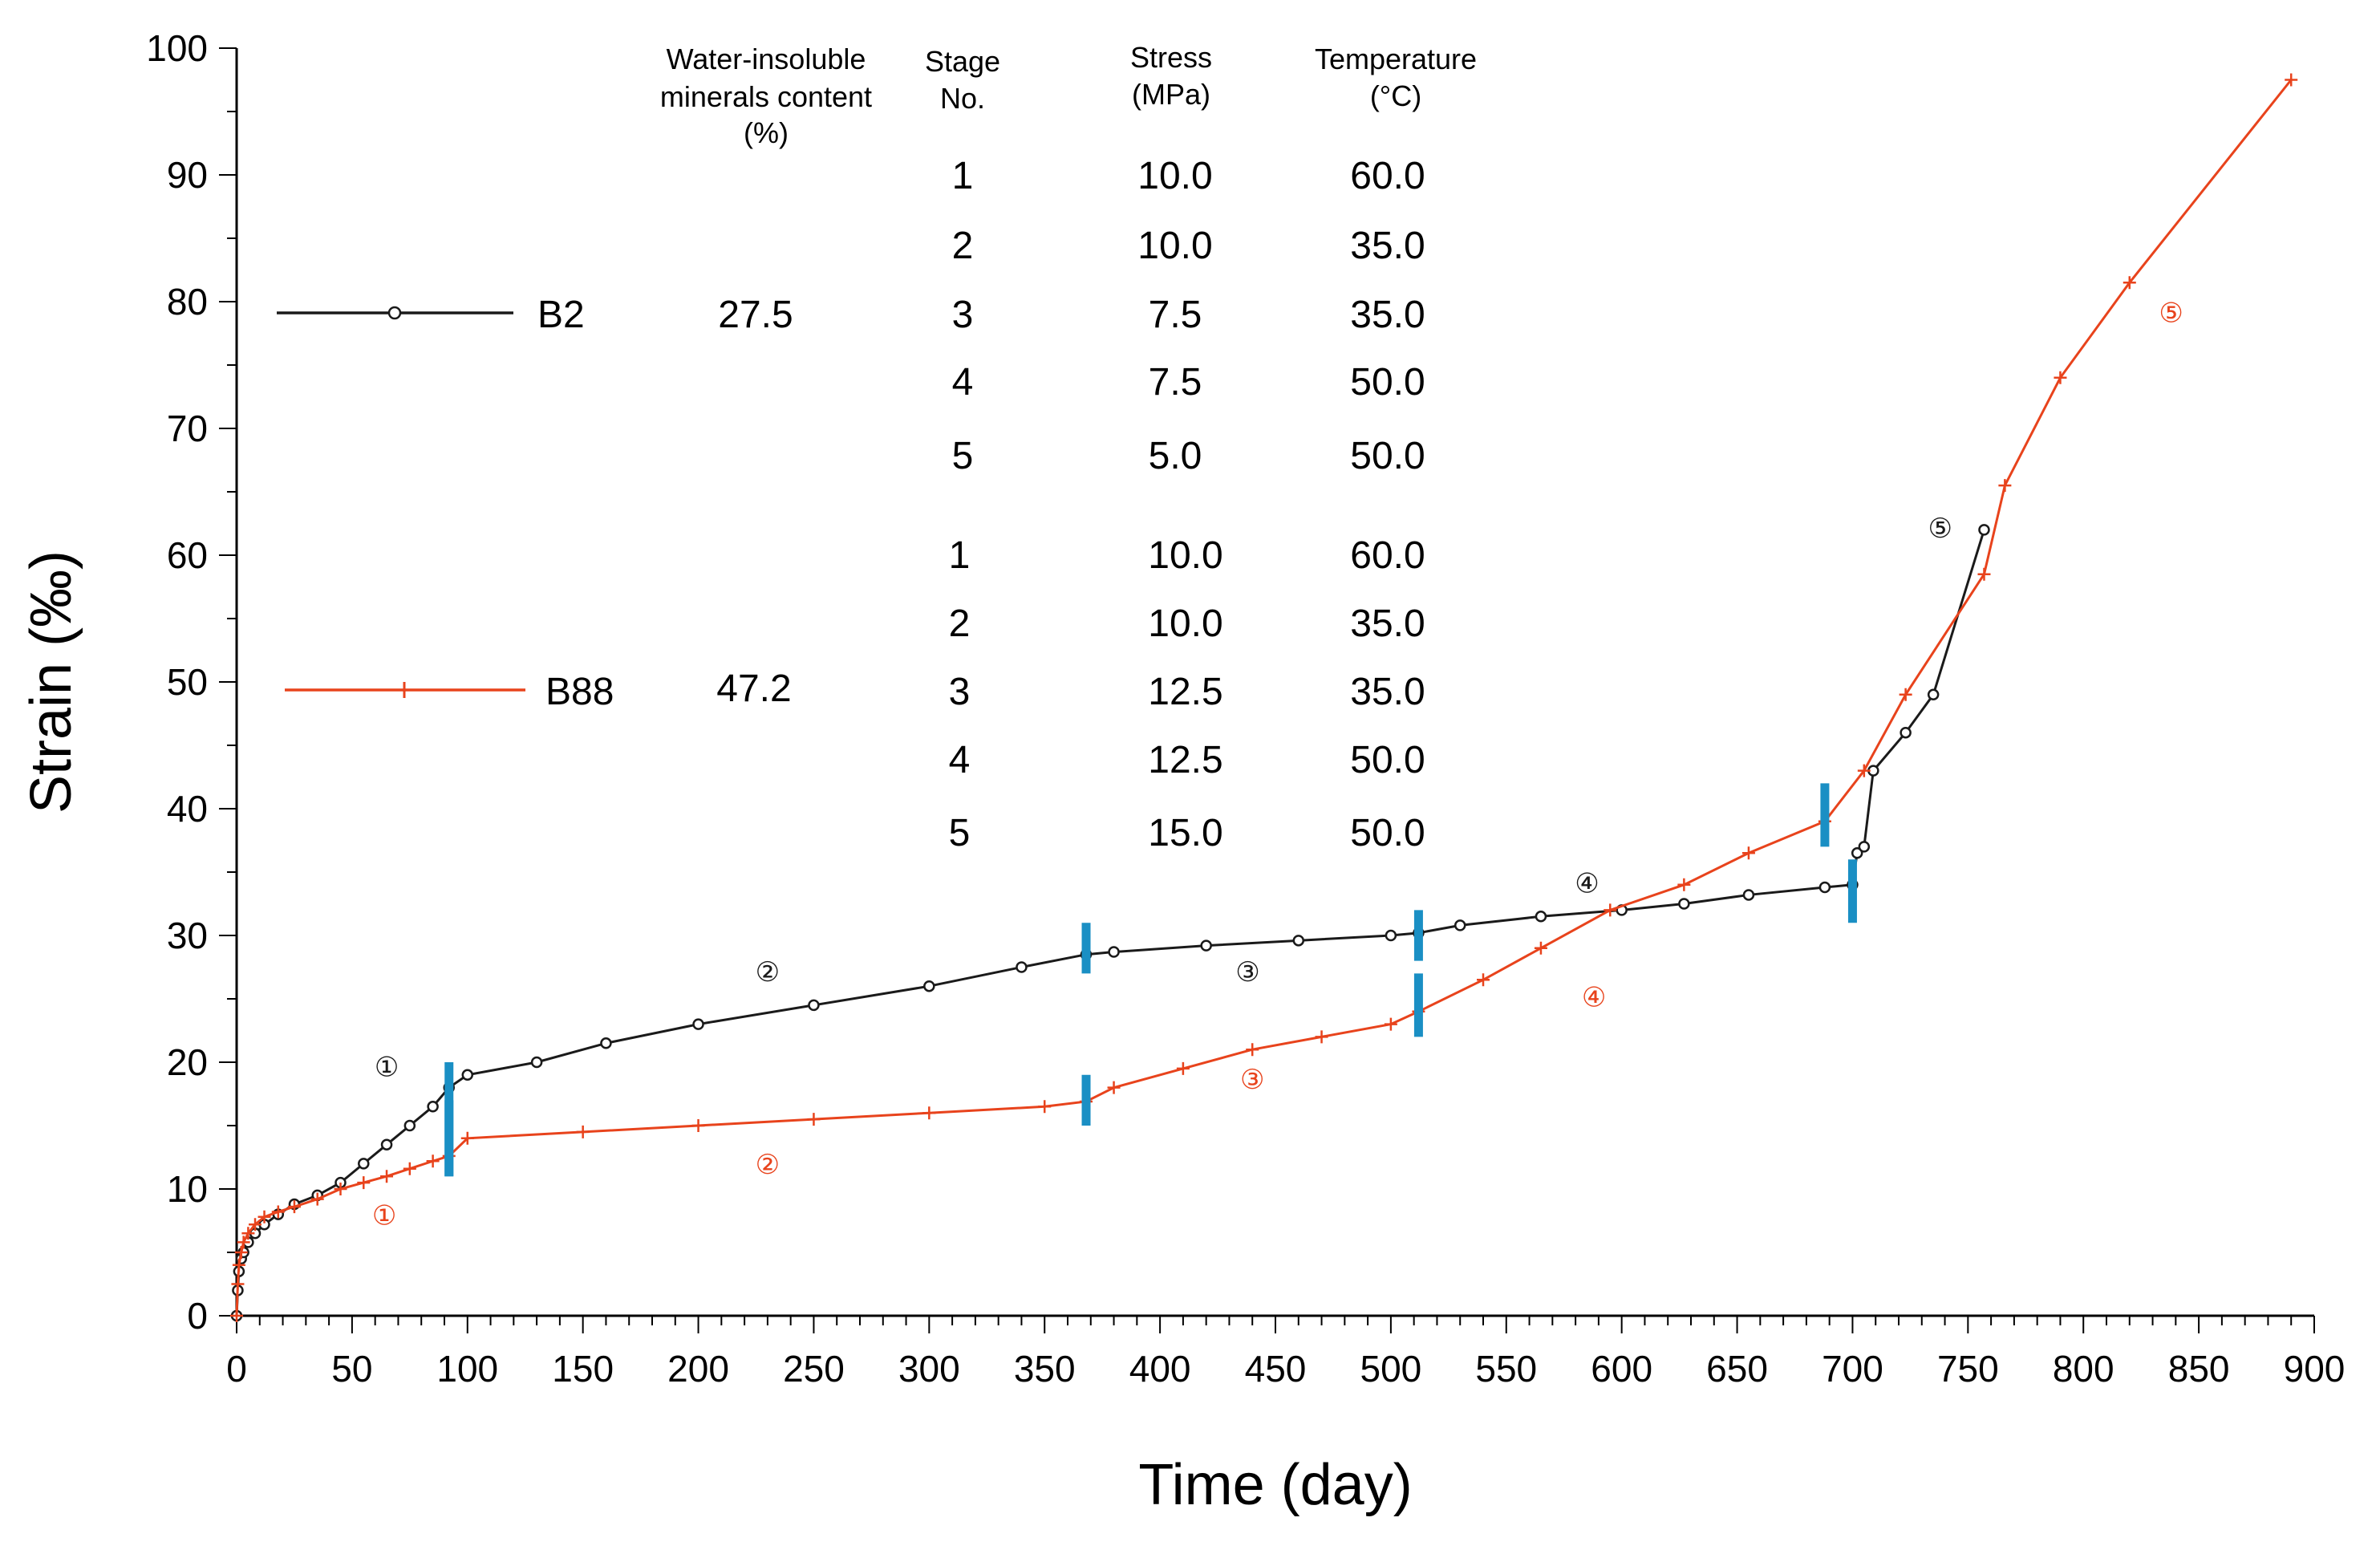 The image size is (2380, 1546). Describe the element at coordinates (1737, 1369) in the screenshot. I see `x-tick-label: 650` at that location.